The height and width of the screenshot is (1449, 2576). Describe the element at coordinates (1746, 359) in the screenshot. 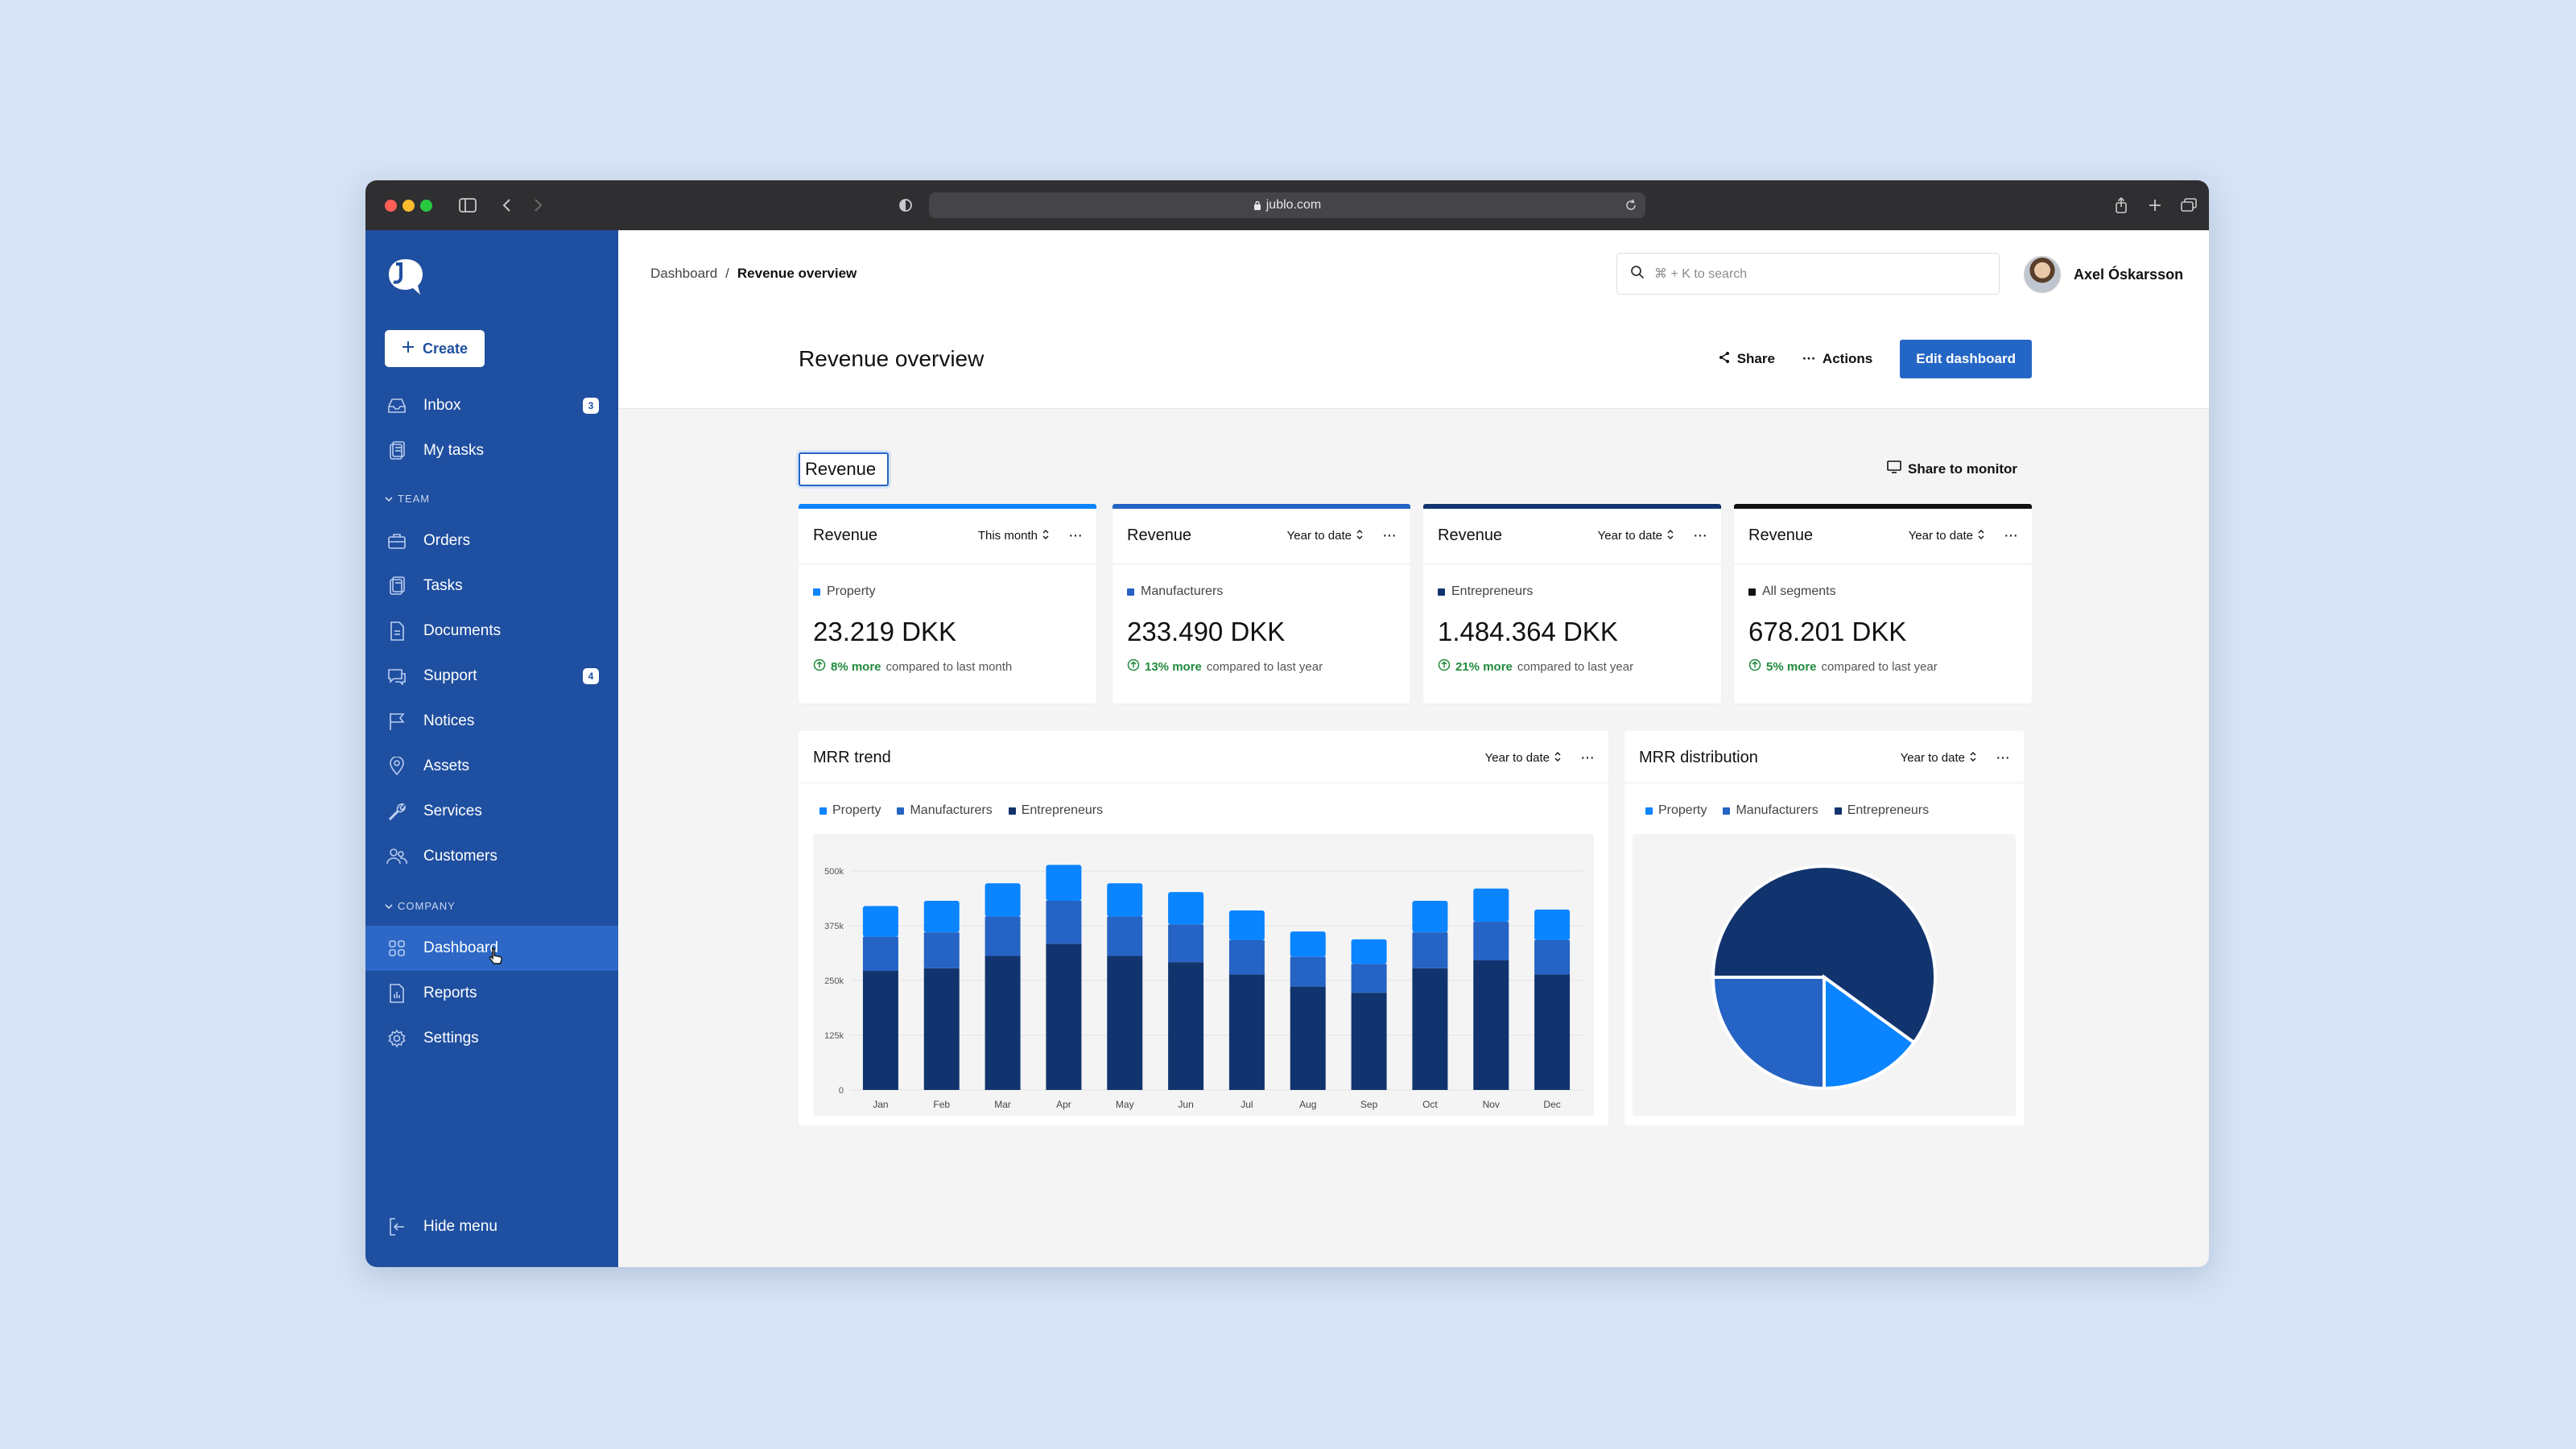

I see `share-button: Share` at that location.